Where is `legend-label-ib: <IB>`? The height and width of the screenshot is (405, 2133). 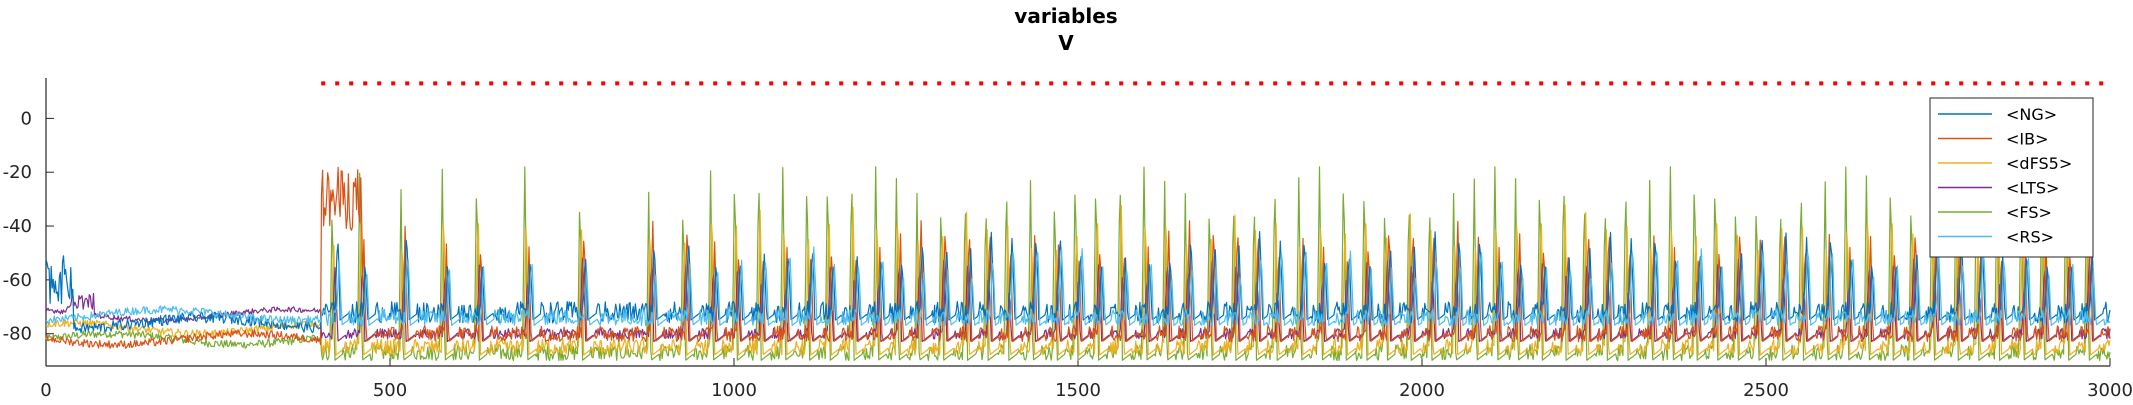 legend-label-ib: <IB> is located at coordinates (2027, 139).